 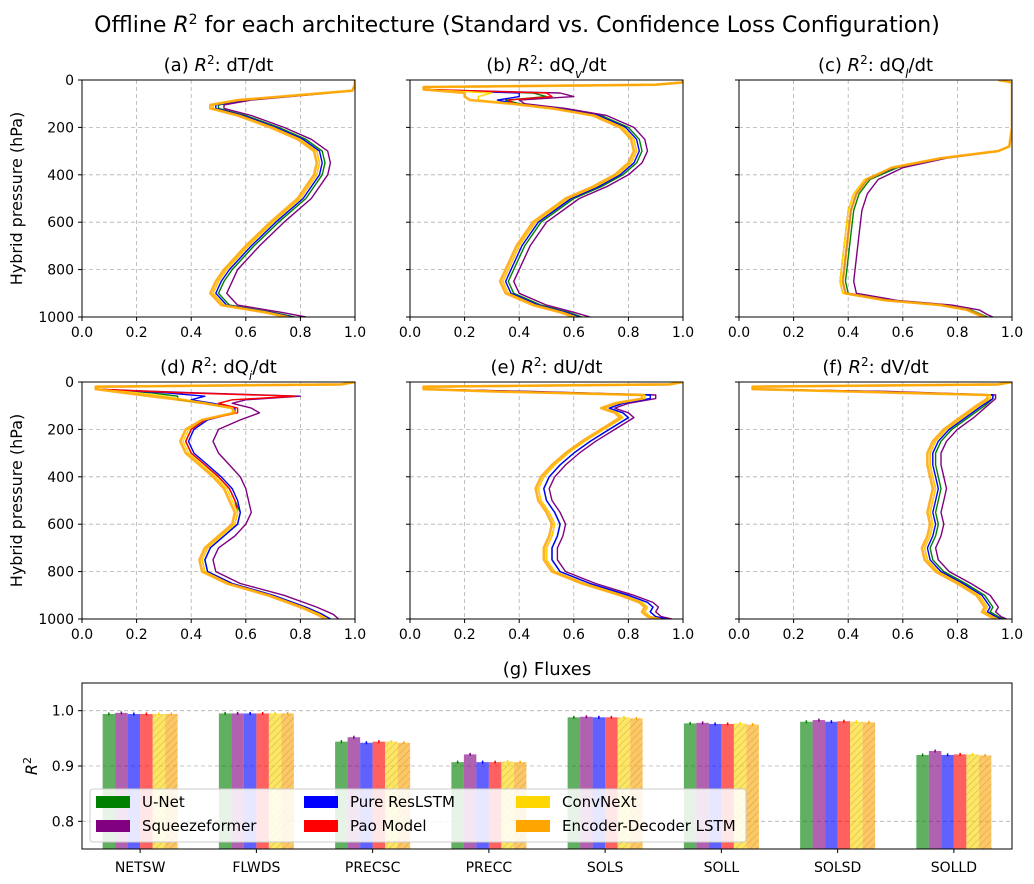 I want to click on panel-title: (g) Fluxes, so click(x=547, y=669).